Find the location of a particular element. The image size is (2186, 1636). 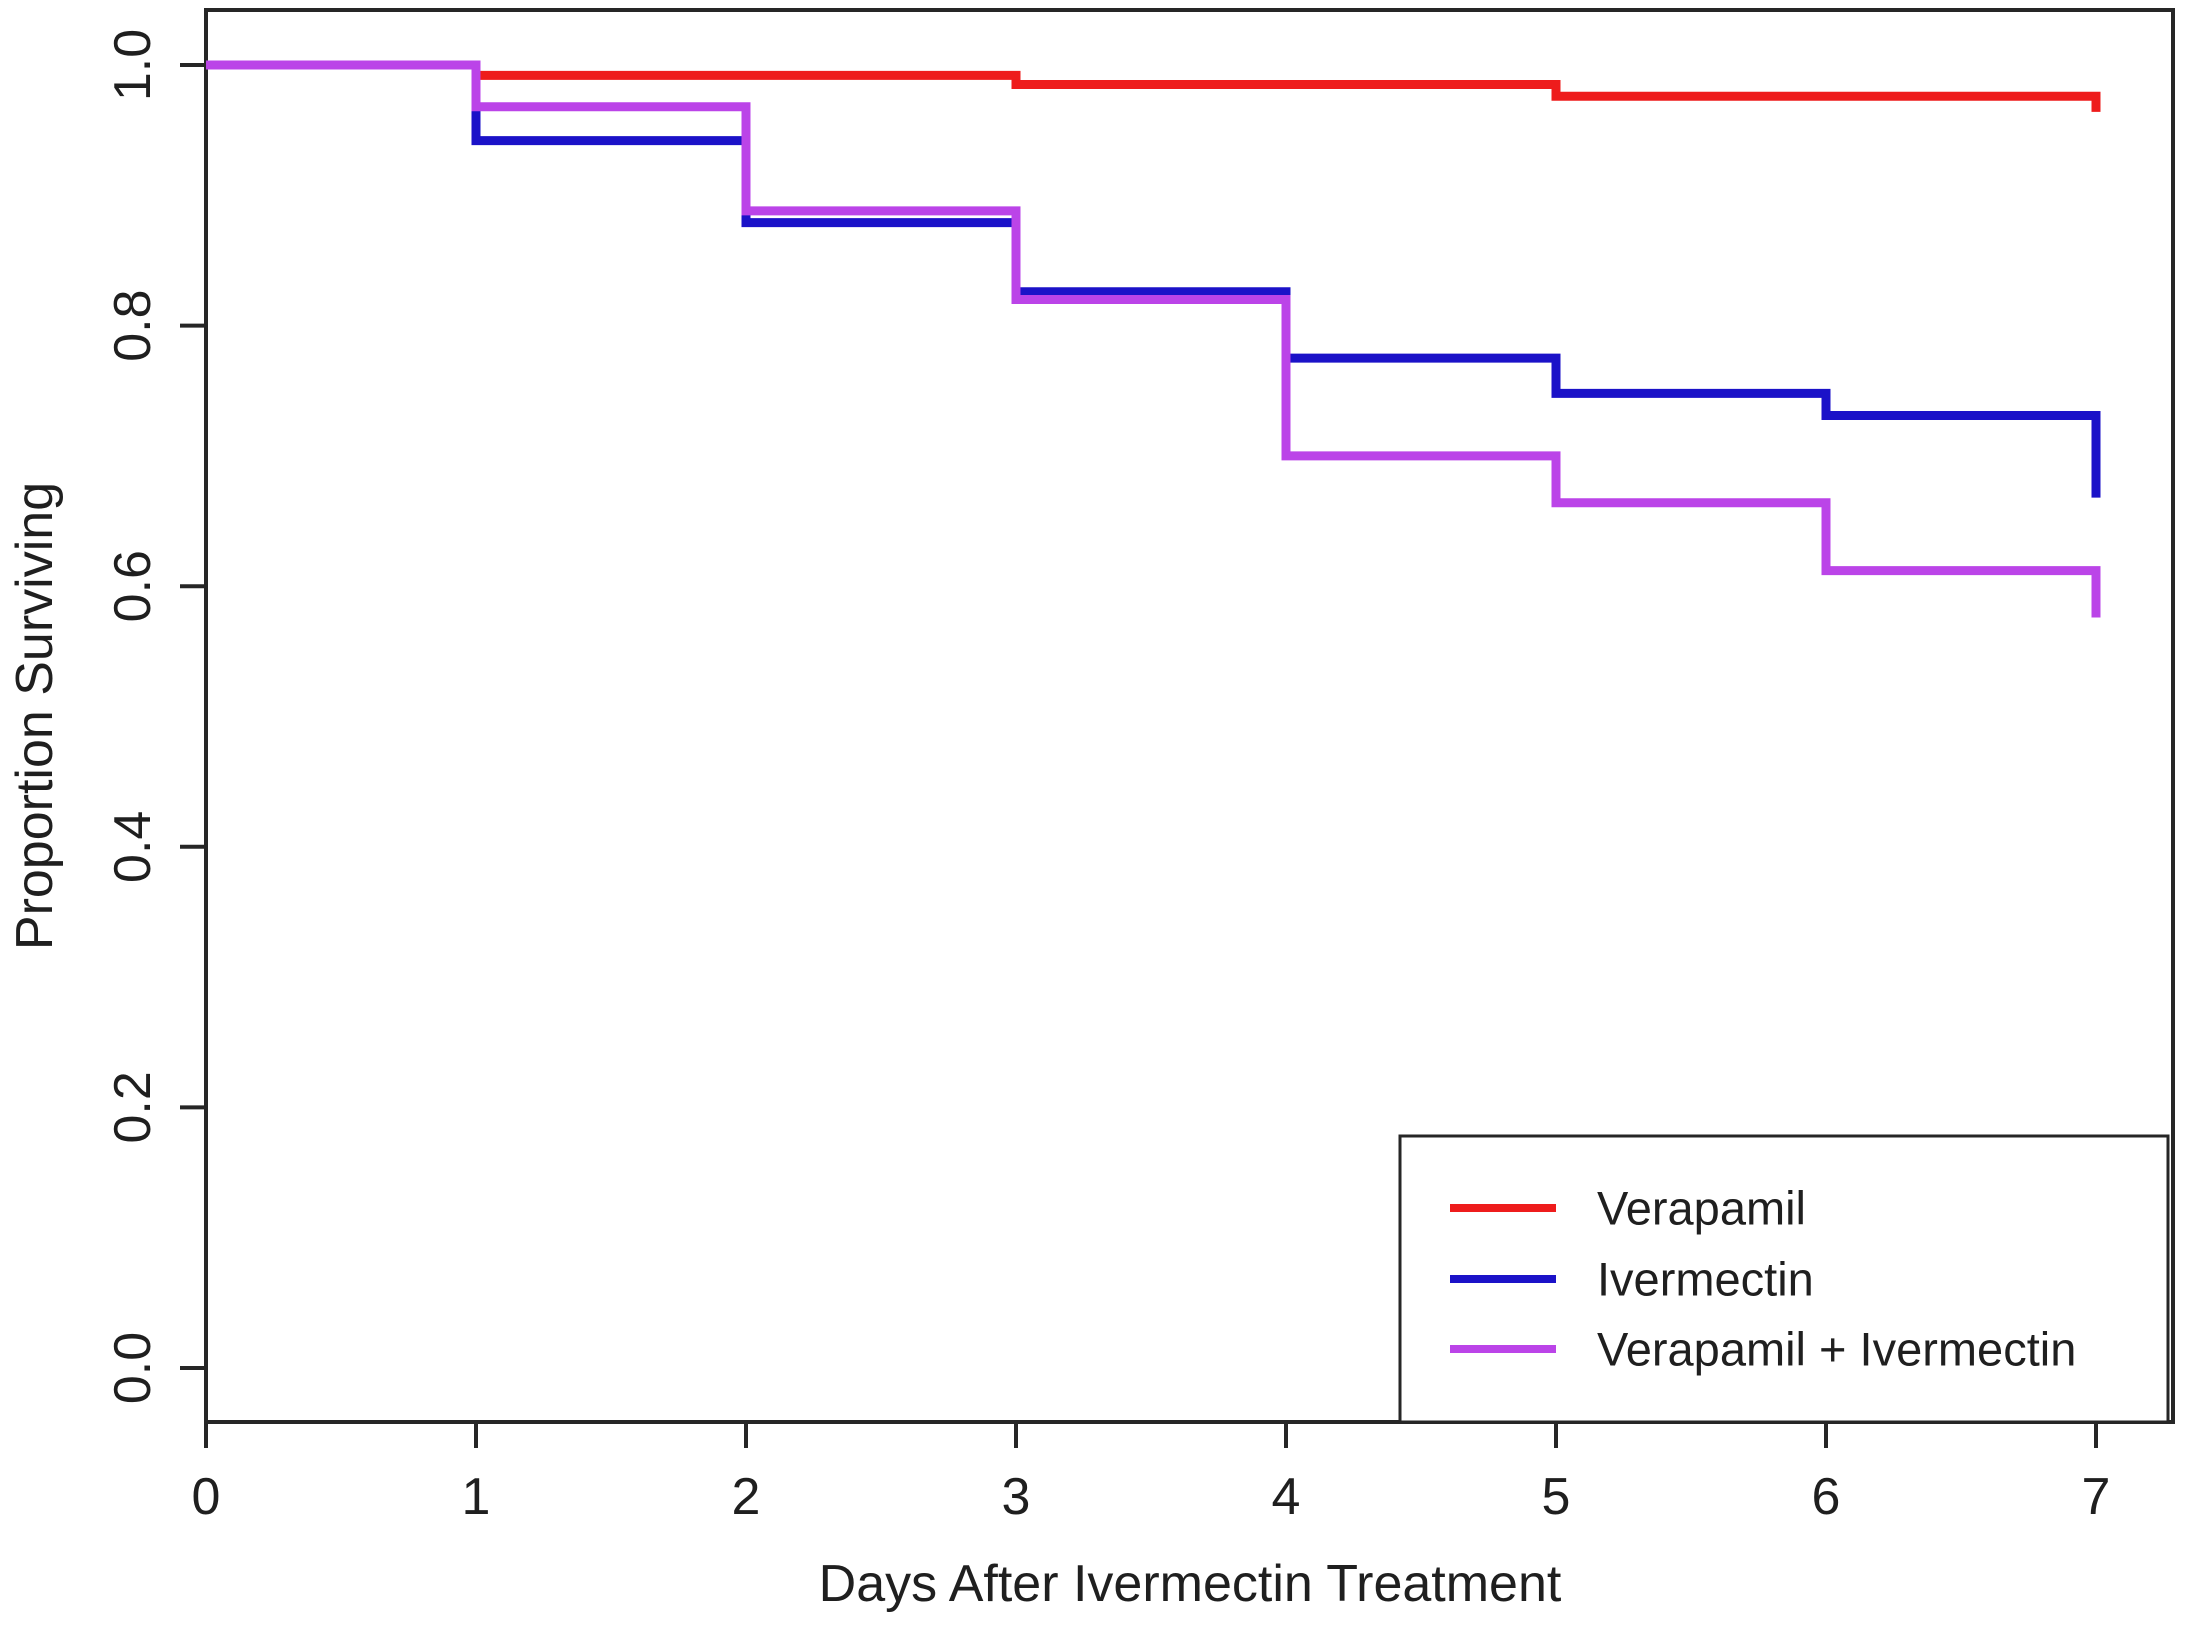

y-tick-label: 0.6 is located at coordinates (133, 586).